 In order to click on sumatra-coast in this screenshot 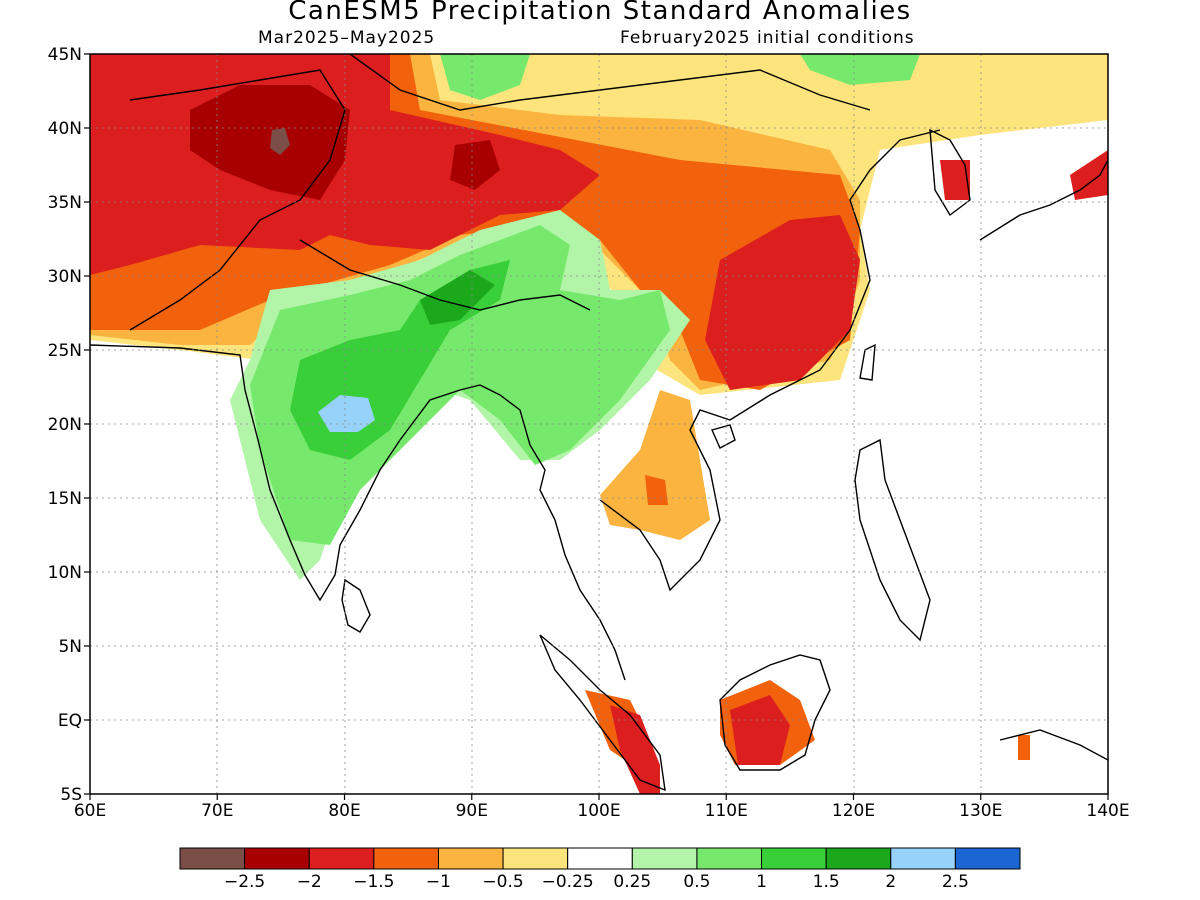, I will do `click(602, 713)`.